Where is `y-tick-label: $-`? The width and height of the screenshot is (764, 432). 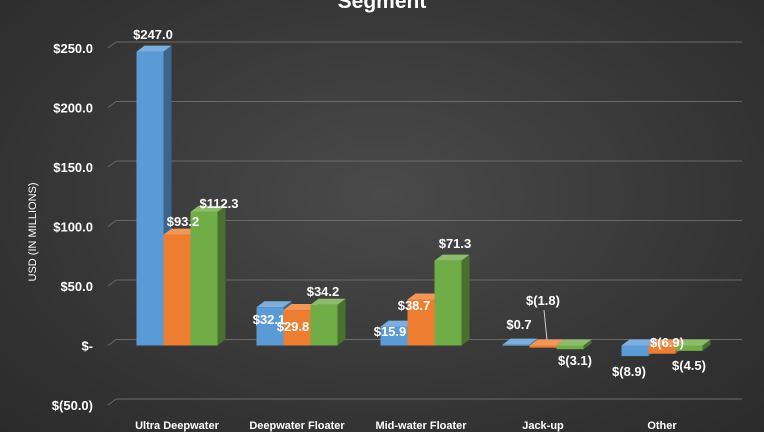
y-tick-label: $- is located at coordinates (87, 346).